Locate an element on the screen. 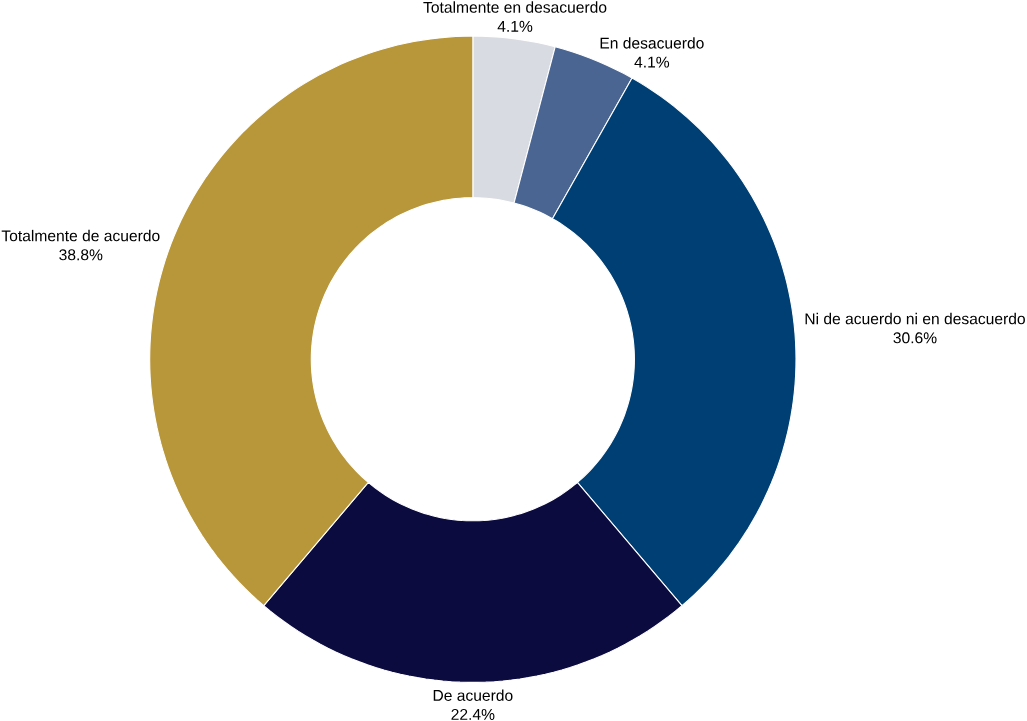  slice-label: De acuerdo is located at coordinates (473, 695).